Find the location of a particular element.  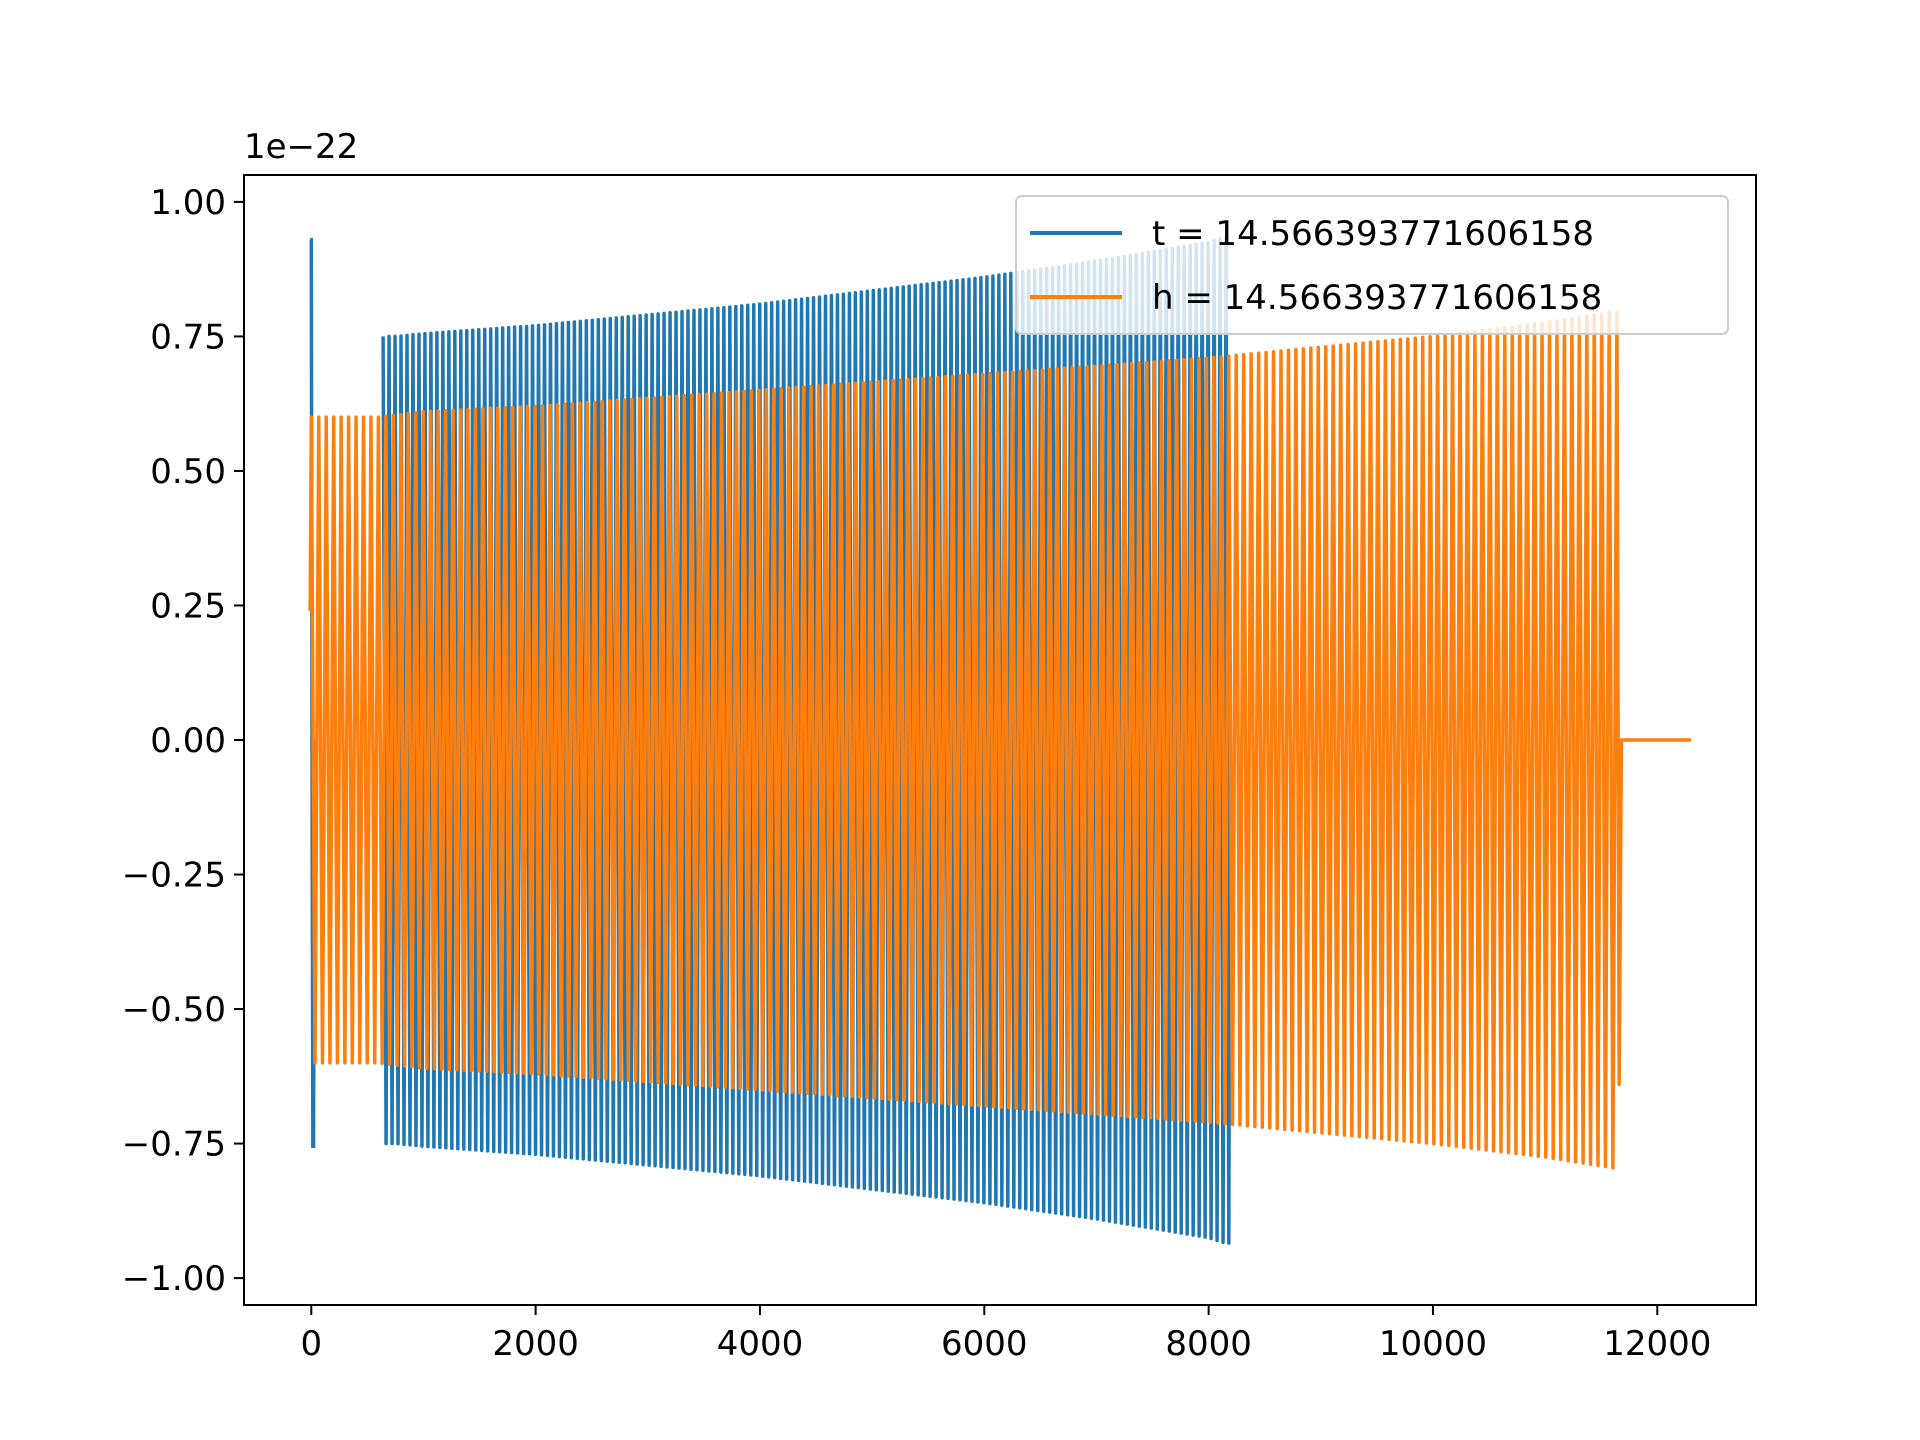

x-tick-label: 8000 is located at coordinates (1208, 1344).